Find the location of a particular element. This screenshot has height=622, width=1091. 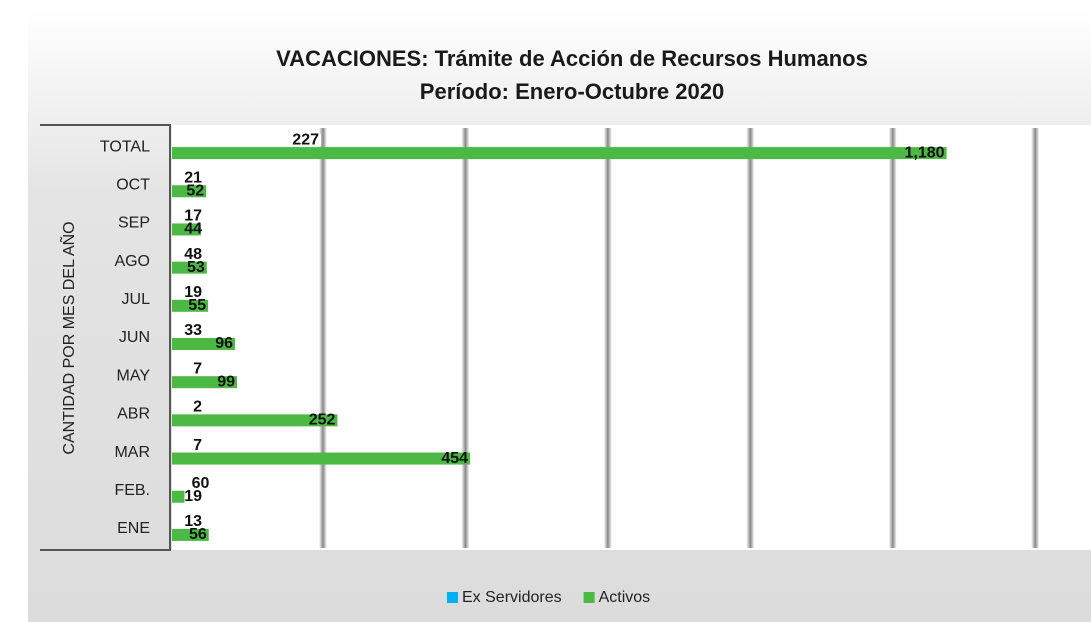

data-label: 60 is located at coordinates (201, 483).